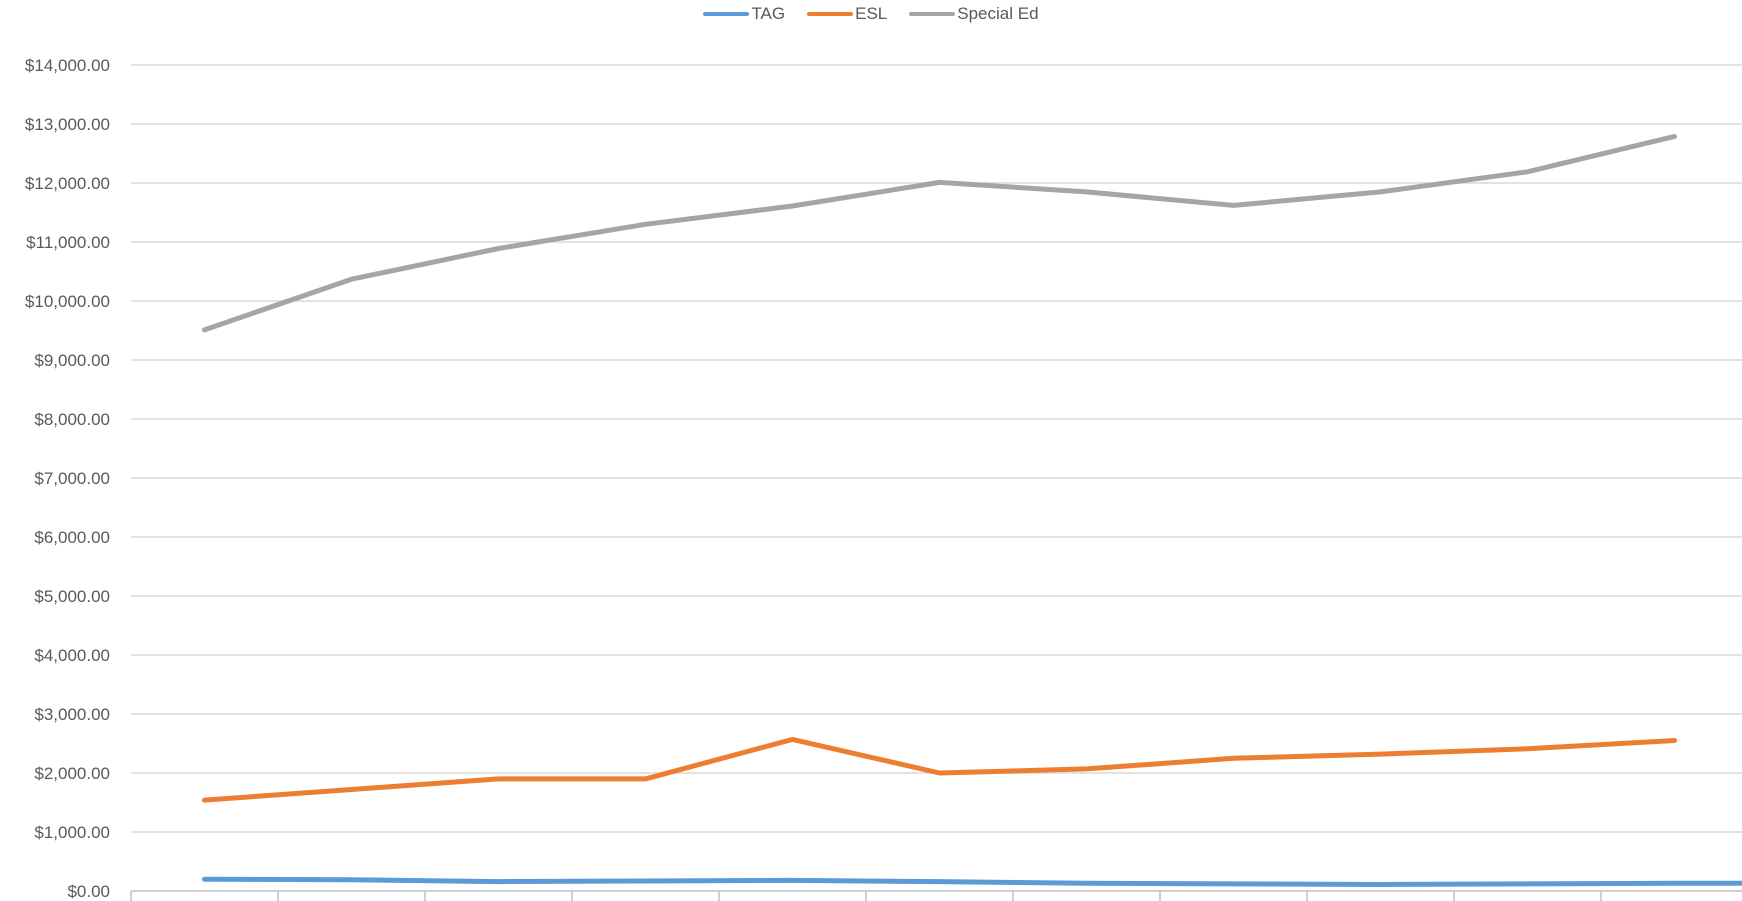  What do you see at coordinates (67, 183) in the screenshot?
I see `y-tick-label: $12,000.00` at bounding box center [67, 183].